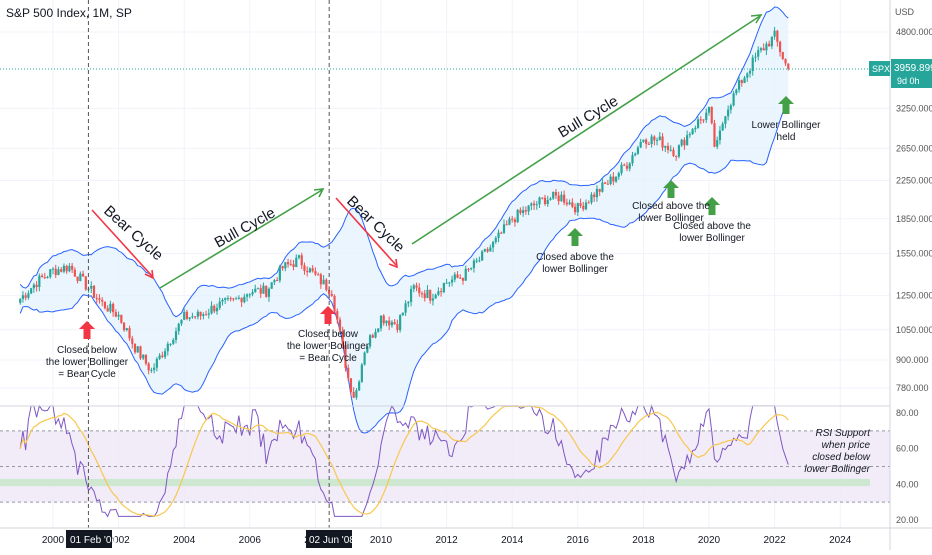  Describe the element at coordinates (914, 180) in the screenshot. I see `price-tick-label: 2250.000` at that location.